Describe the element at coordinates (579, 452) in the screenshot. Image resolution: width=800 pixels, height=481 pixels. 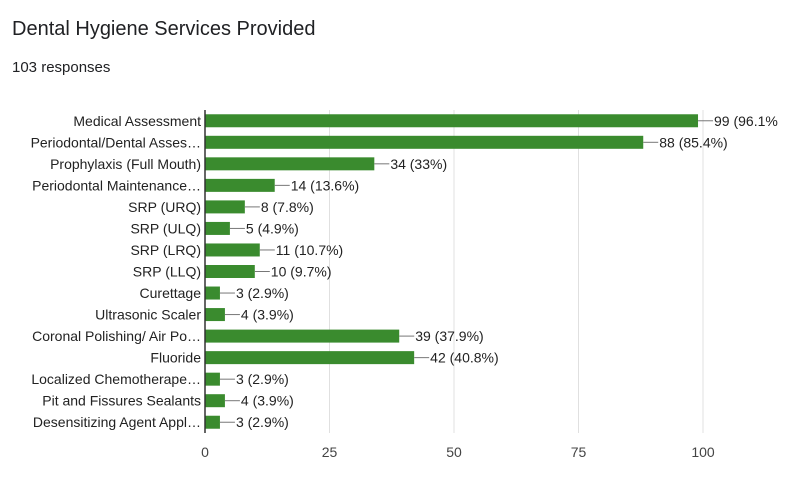
I see `x-tick-label: 75` at that location.